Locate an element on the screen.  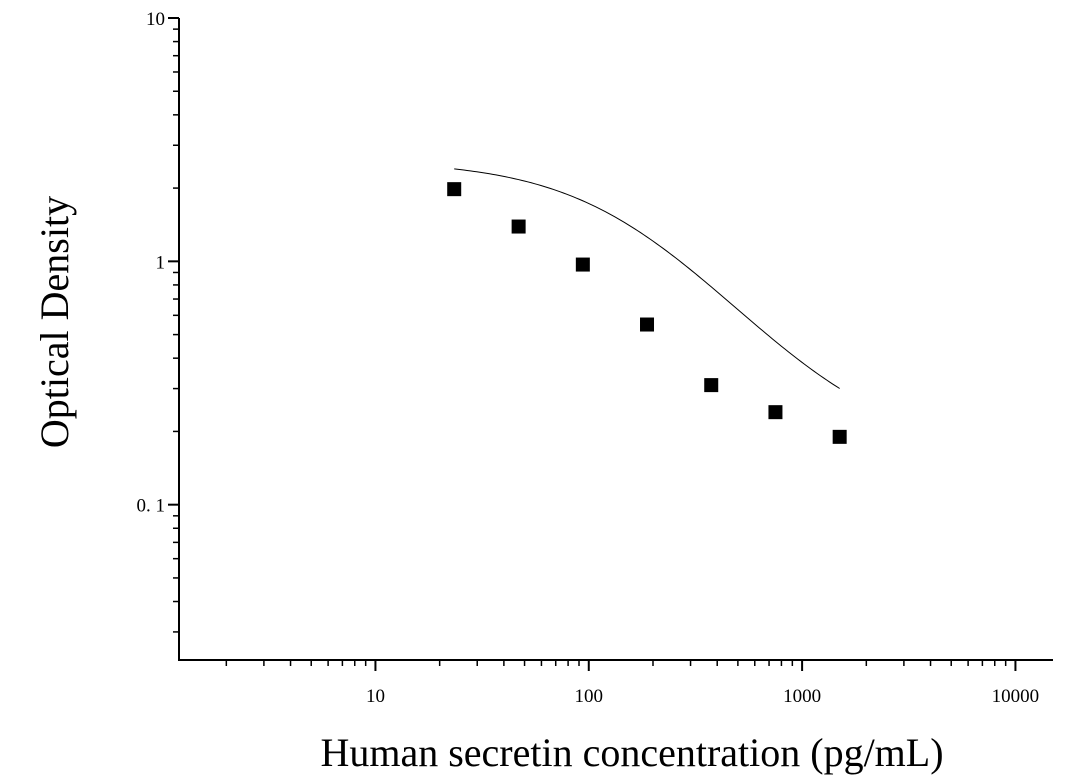
fit-curve is located at coordinates (647, 278).